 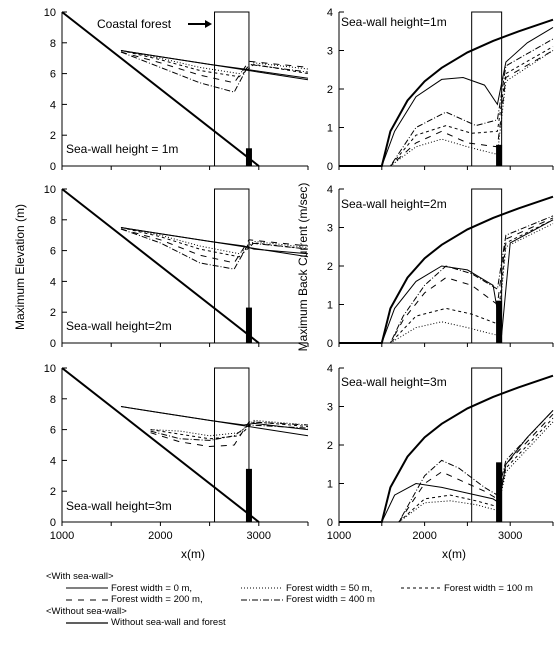 I want to click on legend-item-200m: Forest width = 200 m,, so click(x=134, y=600).